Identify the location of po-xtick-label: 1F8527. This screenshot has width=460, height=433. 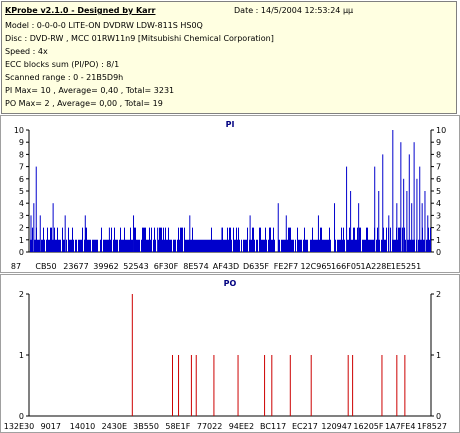
(432, 426).